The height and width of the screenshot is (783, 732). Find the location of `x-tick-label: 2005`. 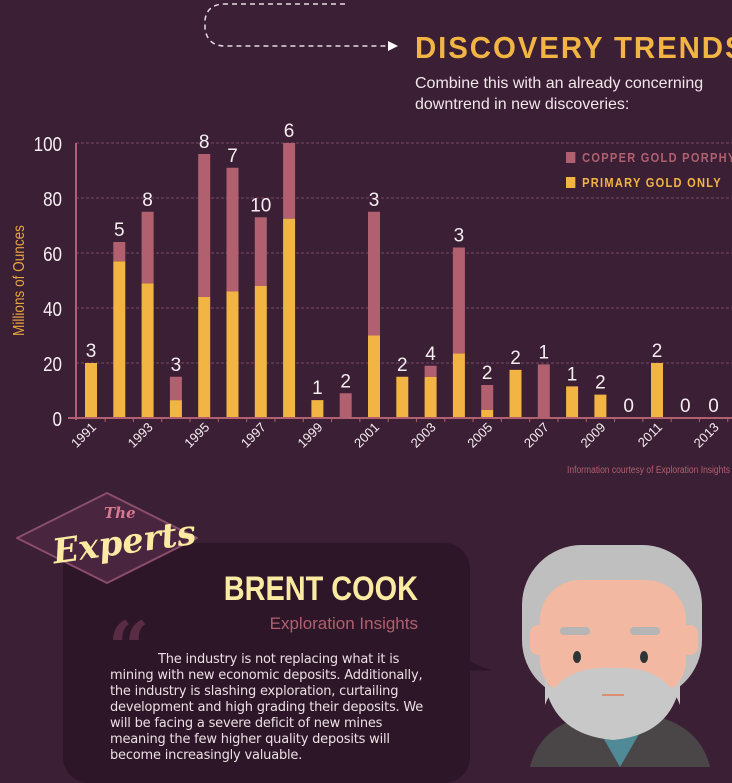

x-tick-label: 2005 is located at coordinates (479, 435).